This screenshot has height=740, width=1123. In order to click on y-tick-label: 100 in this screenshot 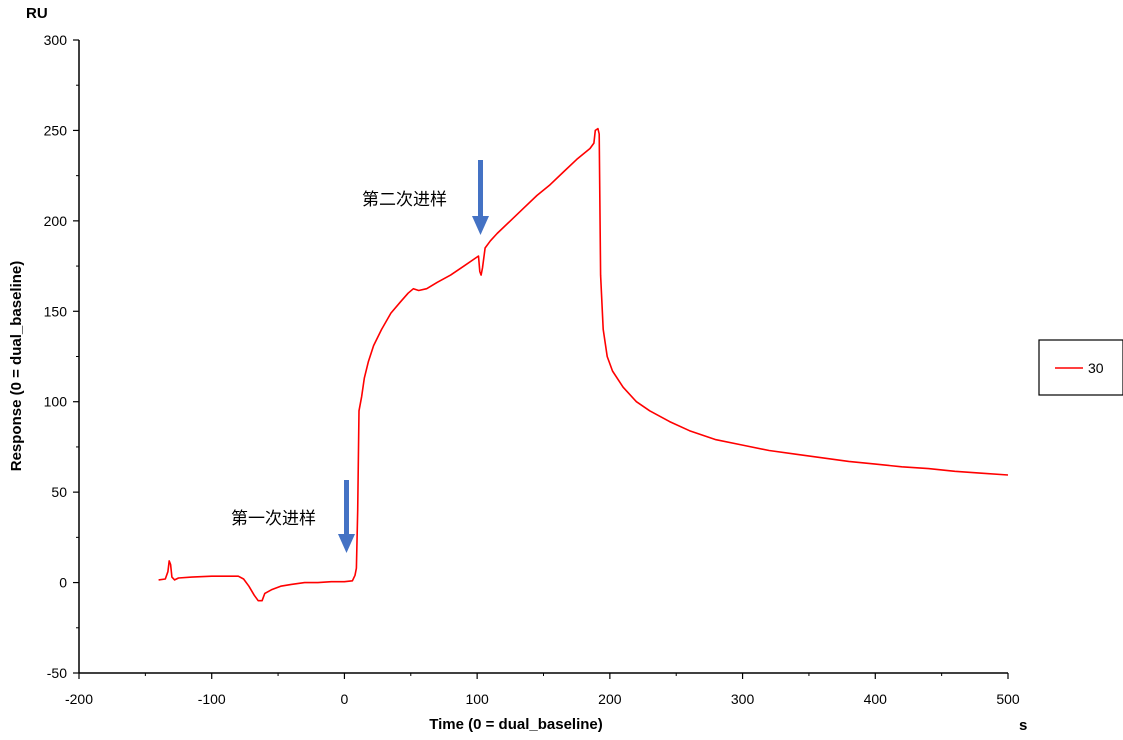, I will do `click(56, 402)`.